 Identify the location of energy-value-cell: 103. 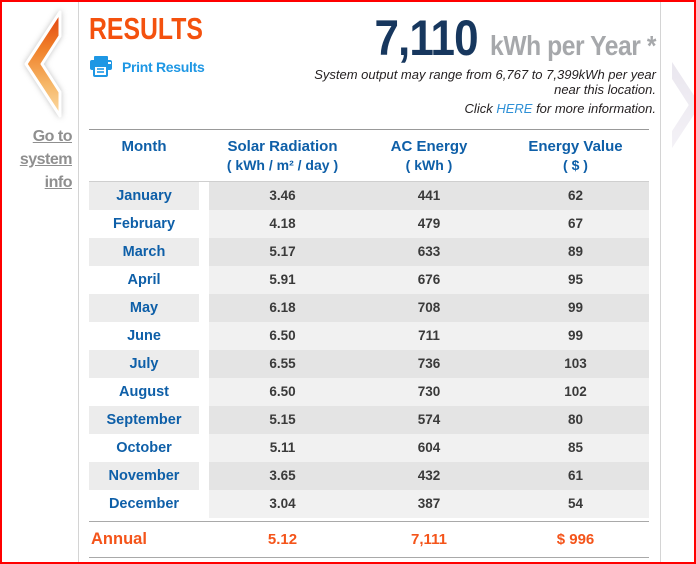
(575, 364).